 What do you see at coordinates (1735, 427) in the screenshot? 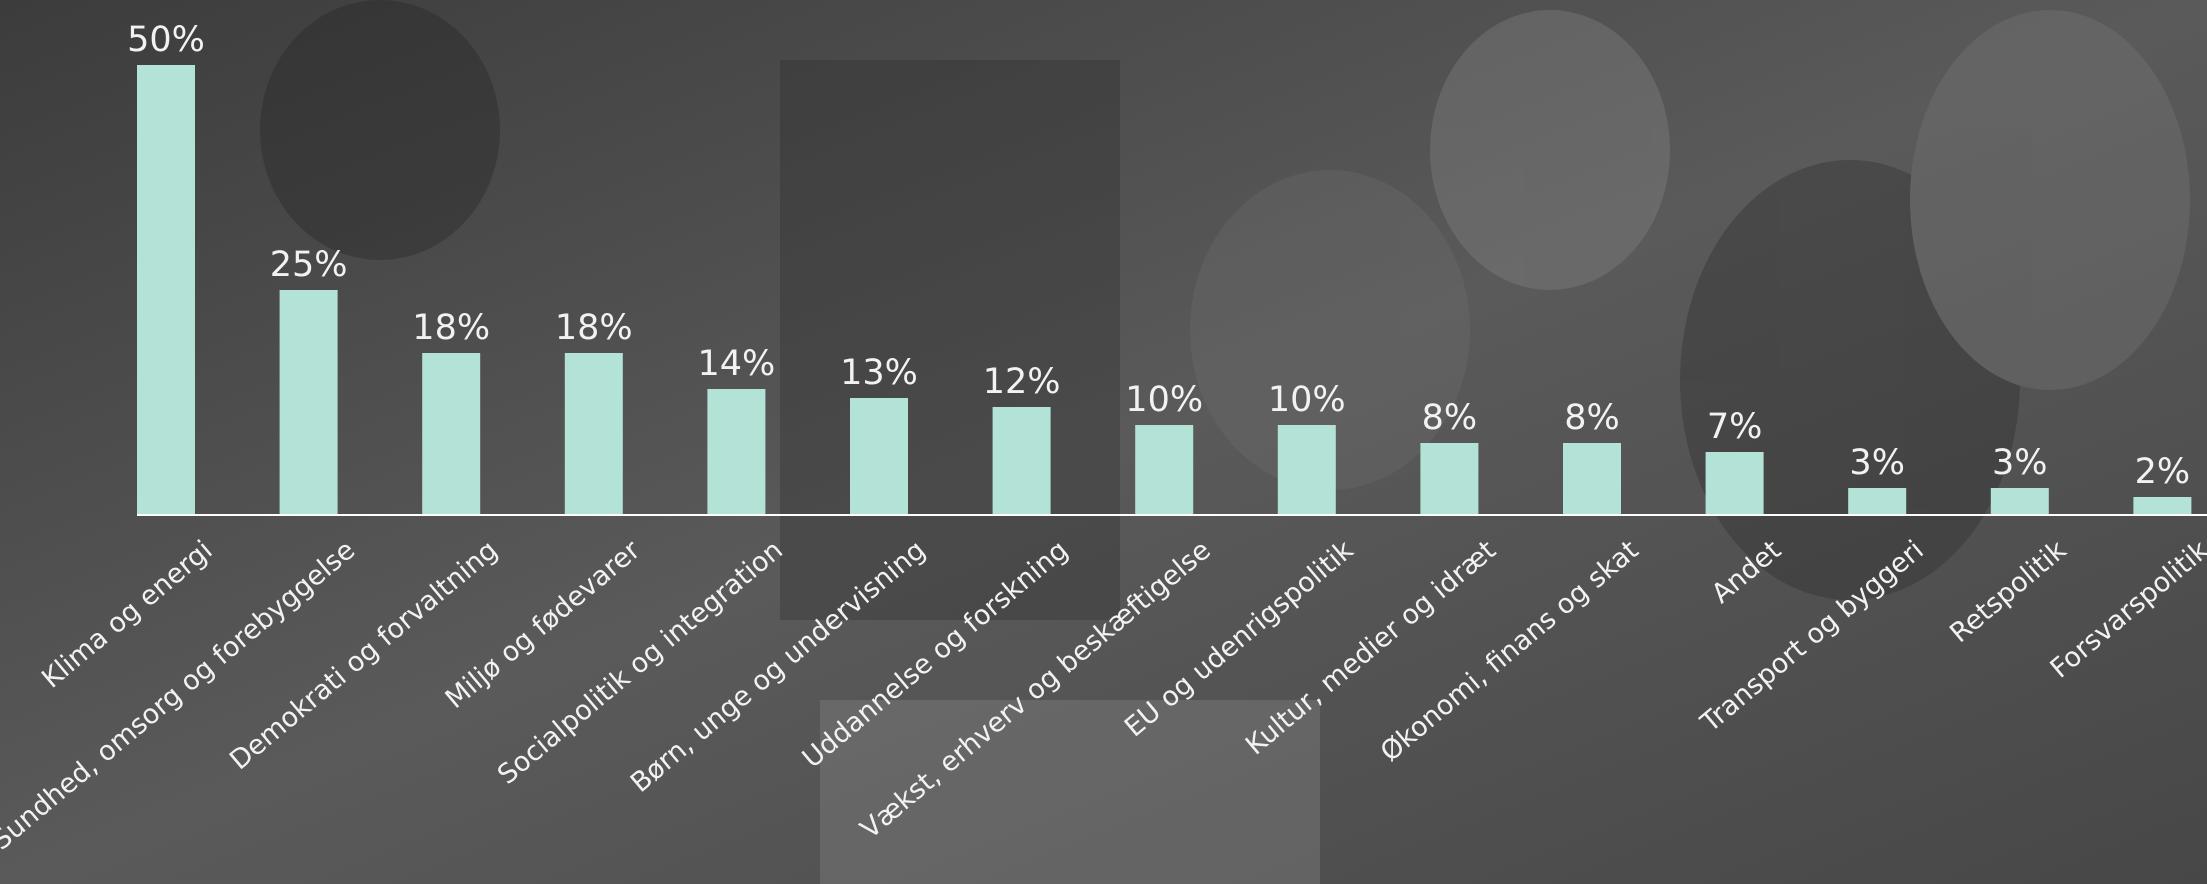
I see `value-label: 7%` at bounding box center [1735, 427].